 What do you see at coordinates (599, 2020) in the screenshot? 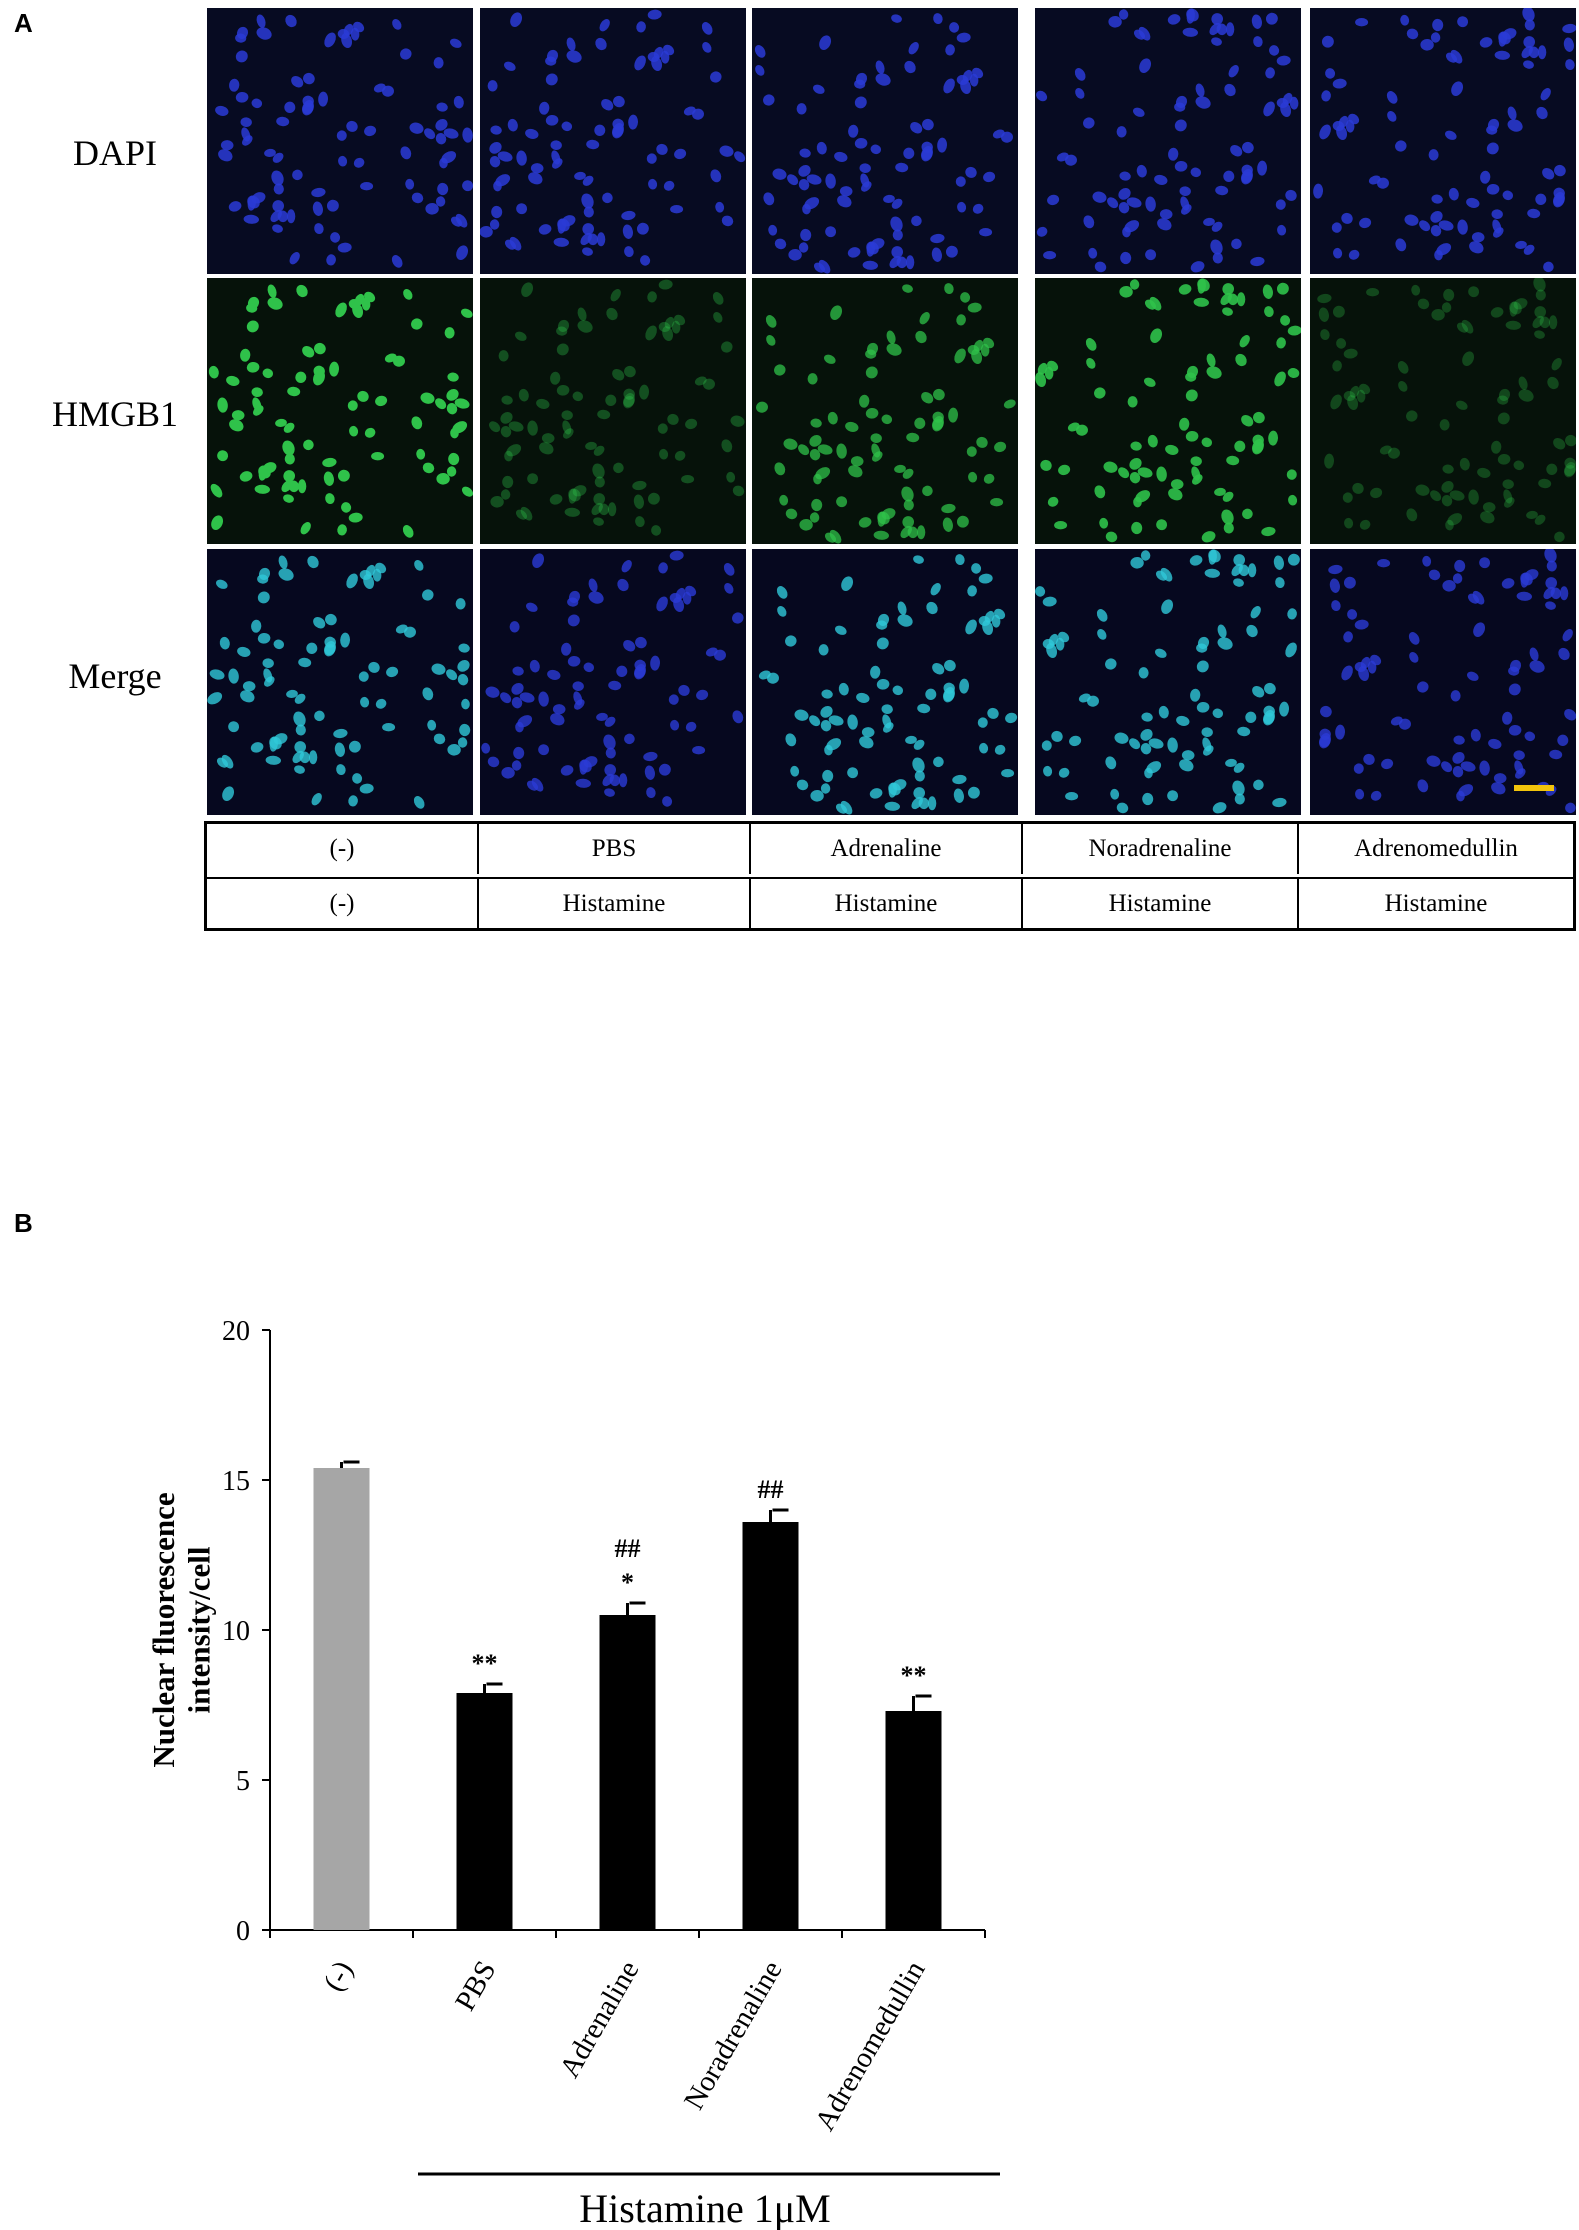
I see `x-tick-label: Adrenaline` at bounding box center [599, 2020].